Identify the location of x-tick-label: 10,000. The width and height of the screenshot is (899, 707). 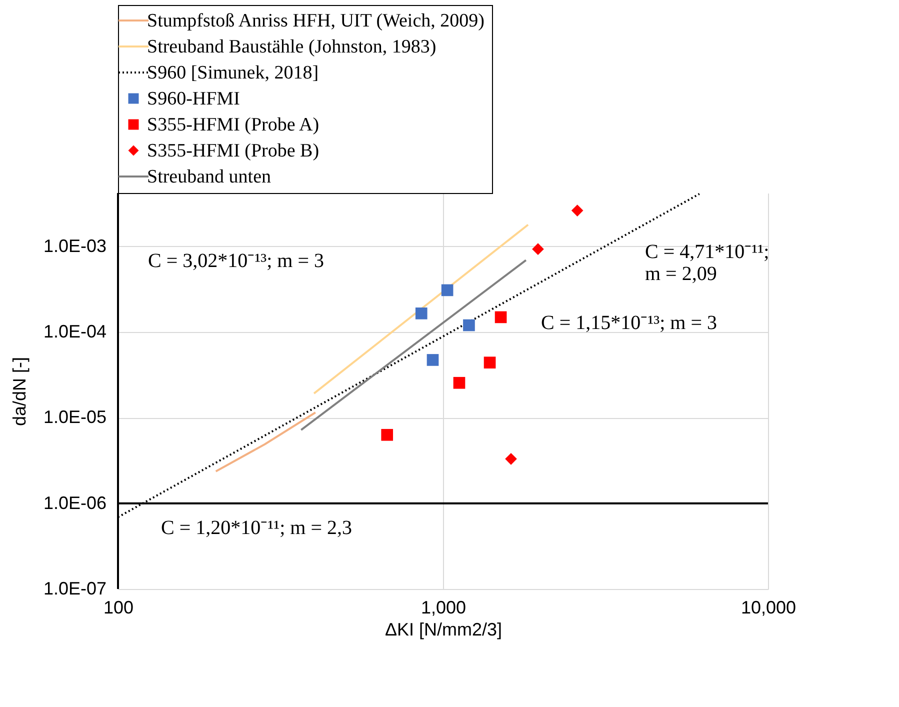
(768, 608).